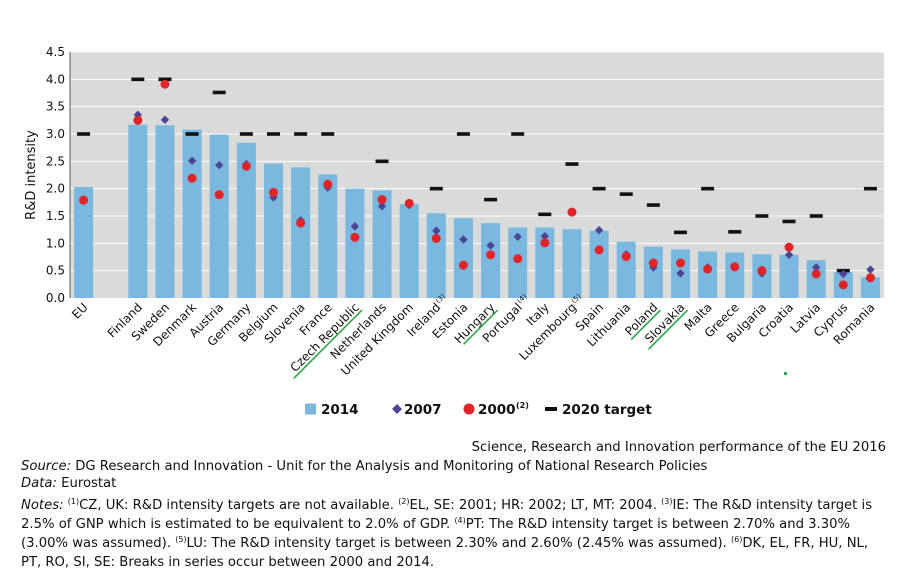  What do you see at coordinates (55, 134) in the screenshot?
I see `y-tick-label: 3.0` at bounding box center [55, 134].